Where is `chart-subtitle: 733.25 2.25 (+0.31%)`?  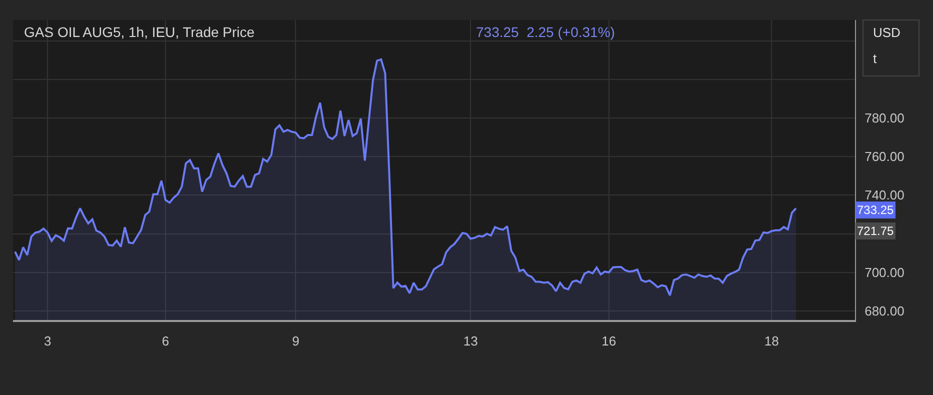
chart-subtitle: 733.25 2.25 (+0.31%) is located at coordinates (545, 32).